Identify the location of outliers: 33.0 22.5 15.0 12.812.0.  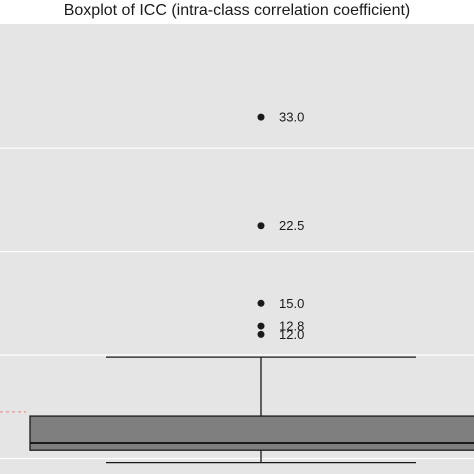
(280, 226).